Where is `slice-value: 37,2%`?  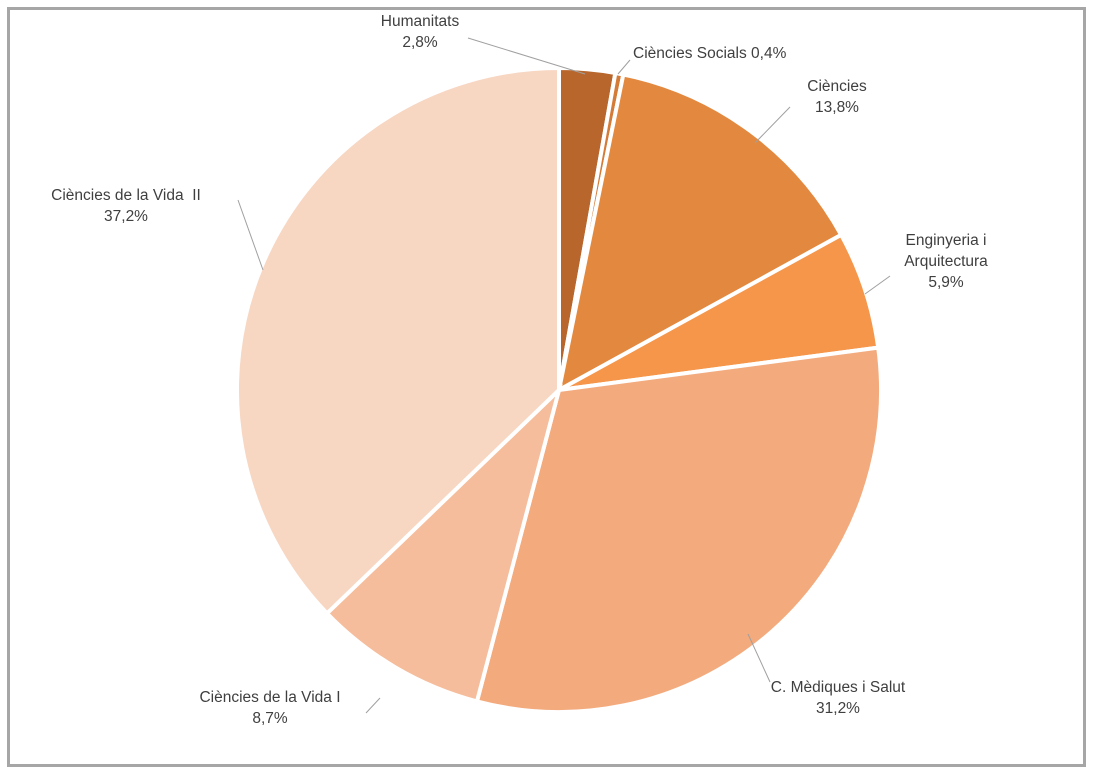
slice-value: 37,2% is located at coordinates (126, 216).